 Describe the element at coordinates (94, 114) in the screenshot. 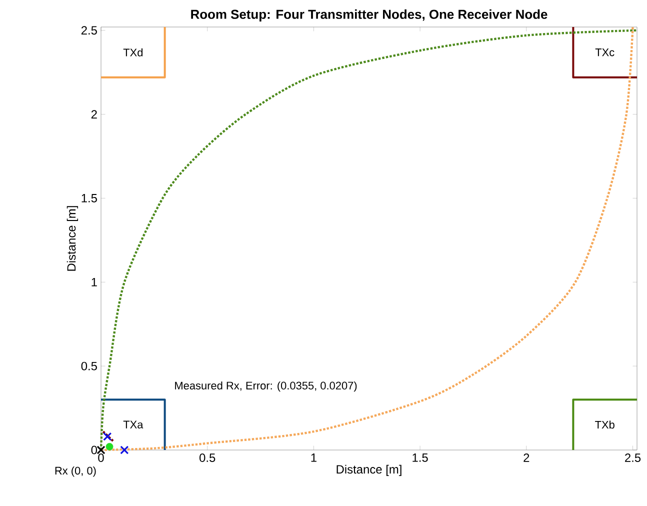

I see `y-tick-label: 2` at that location.